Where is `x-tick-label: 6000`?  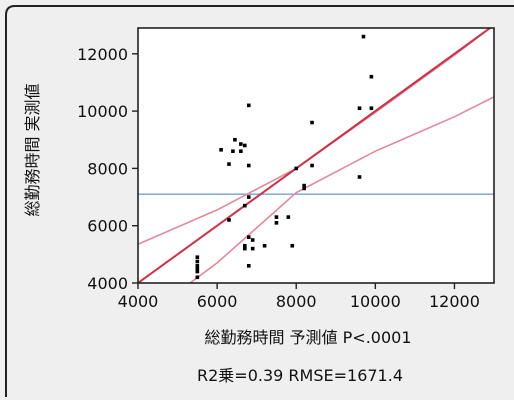 x-tick-label: 6000 is located at coordinates (217, 301).